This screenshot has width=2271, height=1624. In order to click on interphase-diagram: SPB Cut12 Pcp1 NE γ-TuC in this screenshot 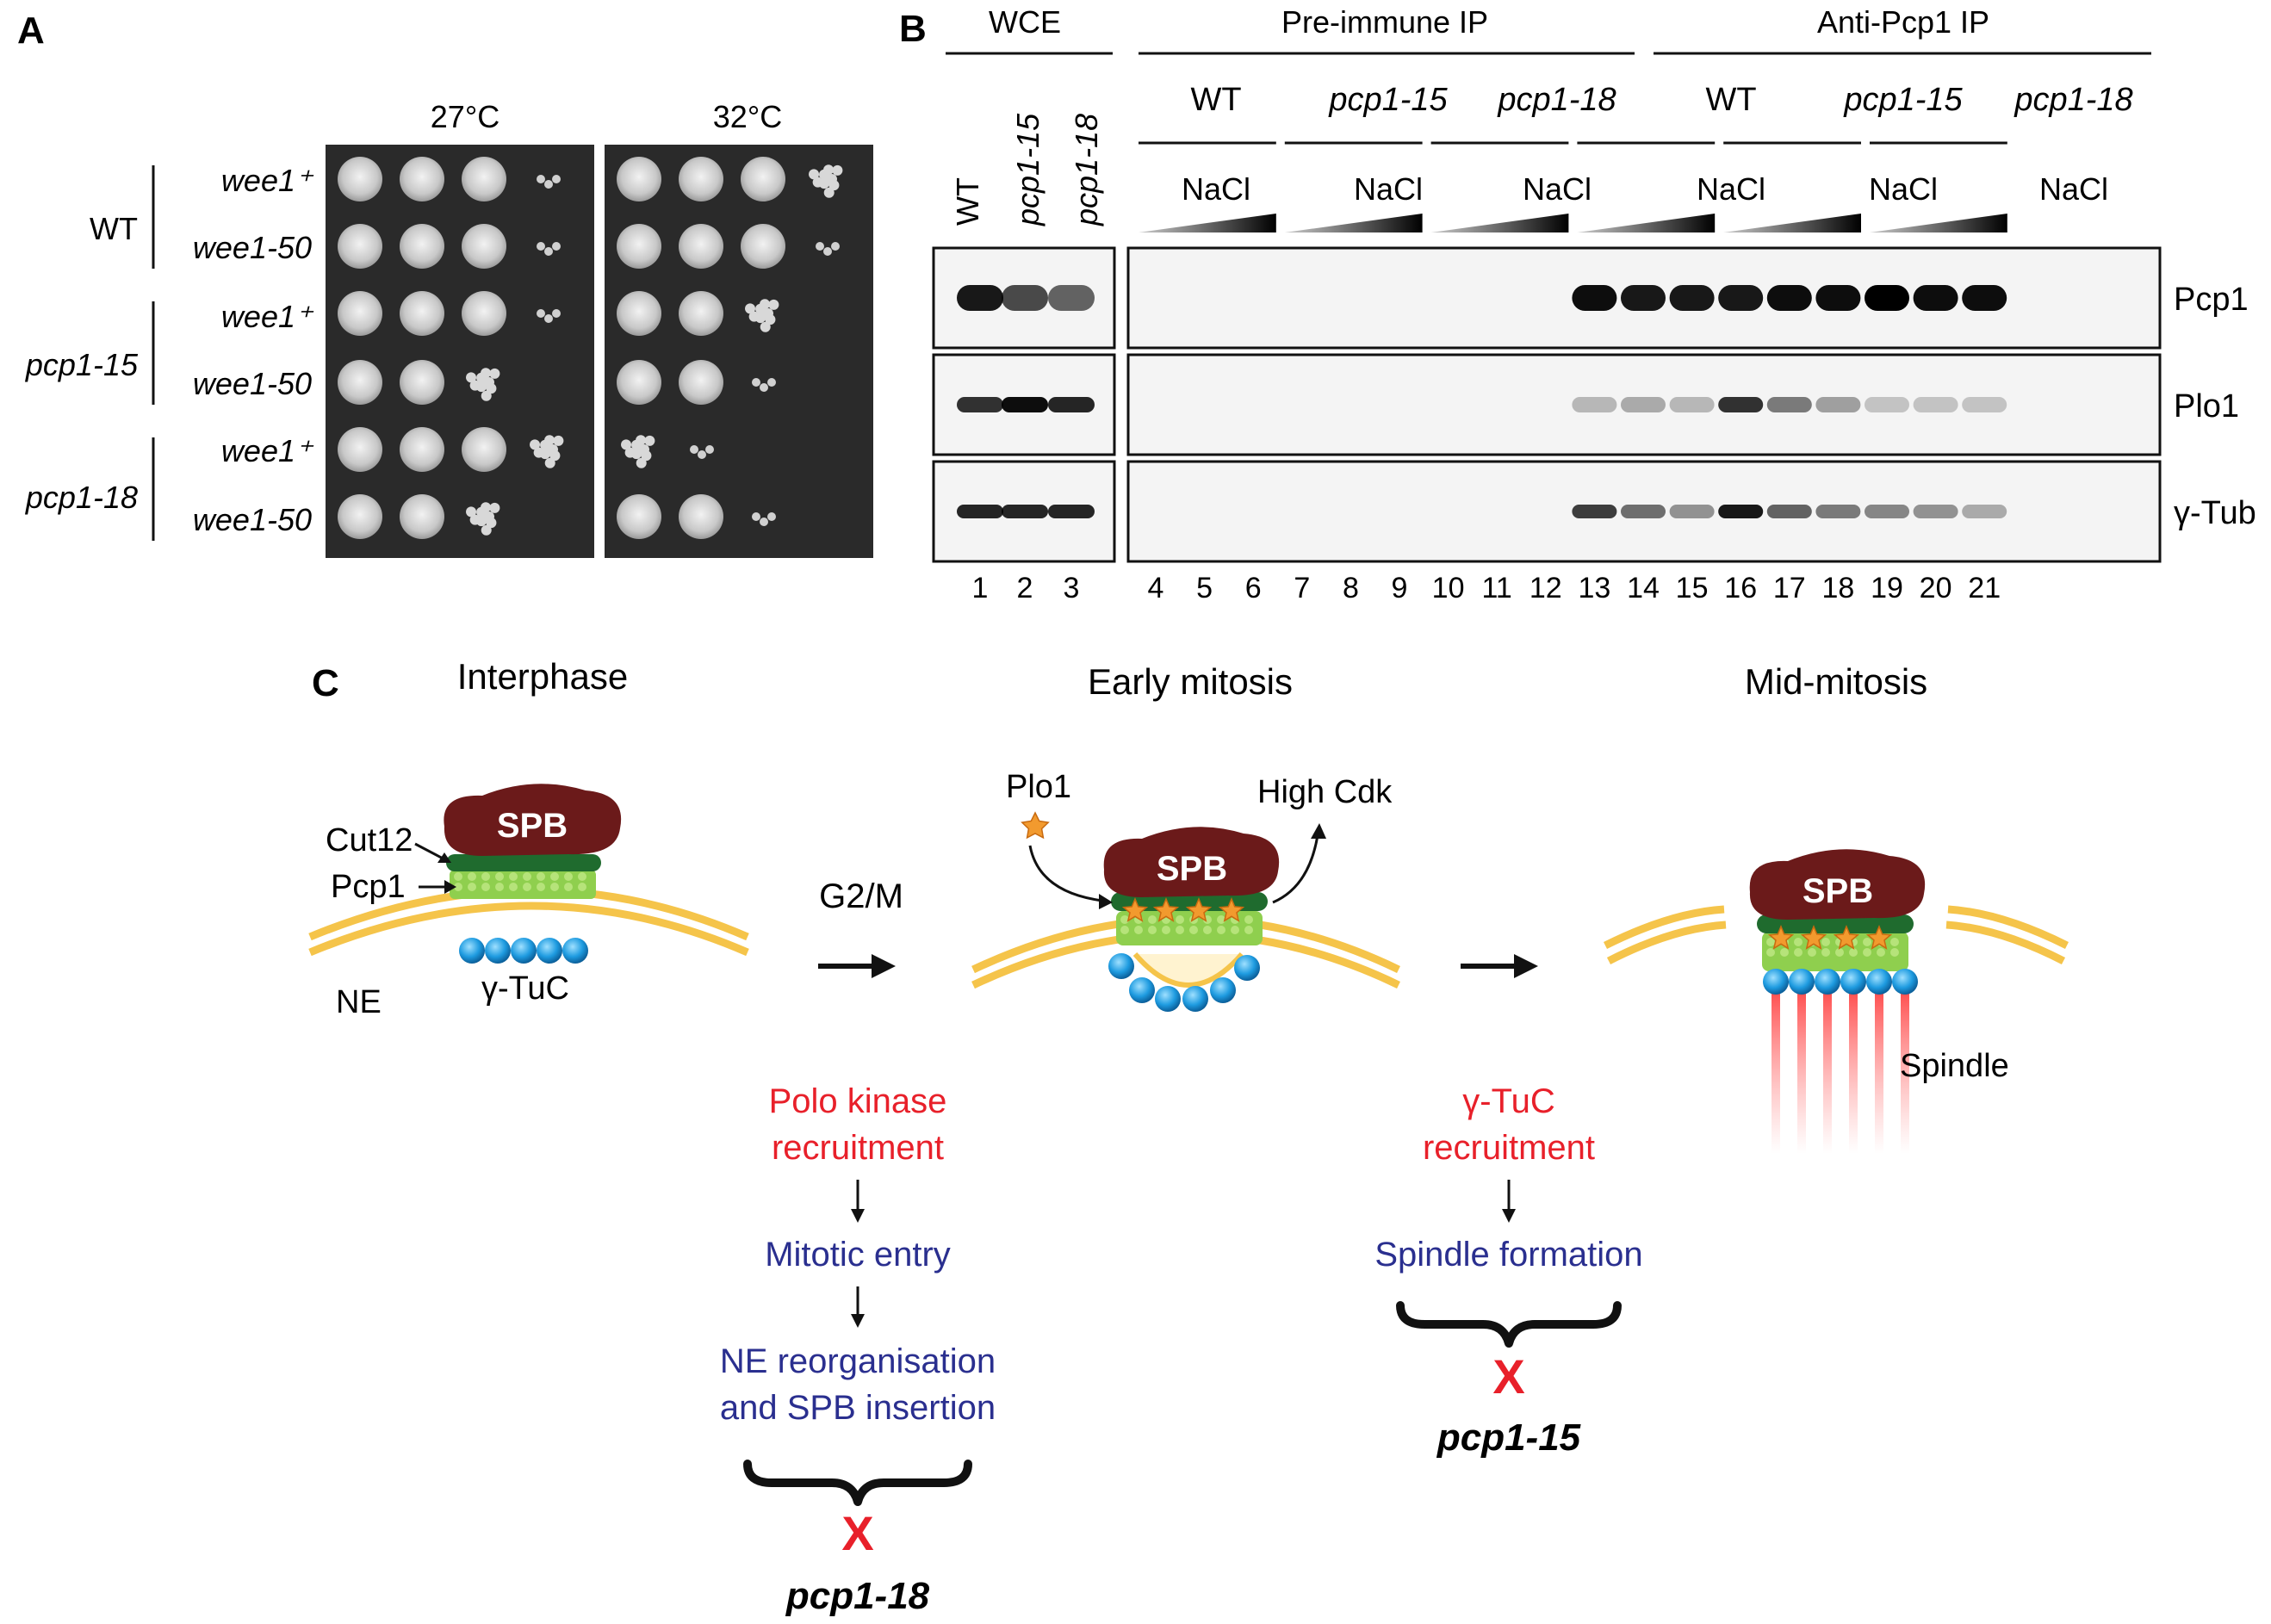, I will do `click(528, 902)`.